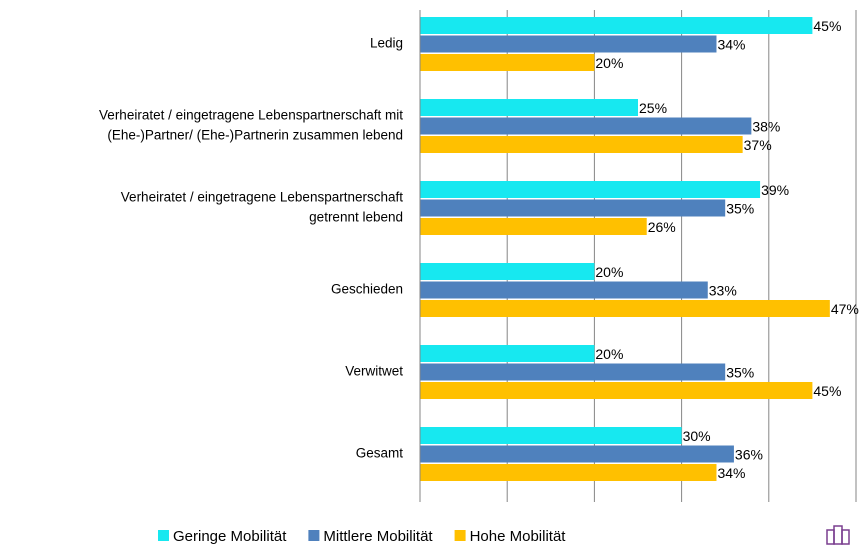 The height and width of the screenshot is (545, 859). Describe the element at coordinates (378, 536) in the screenshot. I see `legend-label: Mittlere Mobilität` at that location.